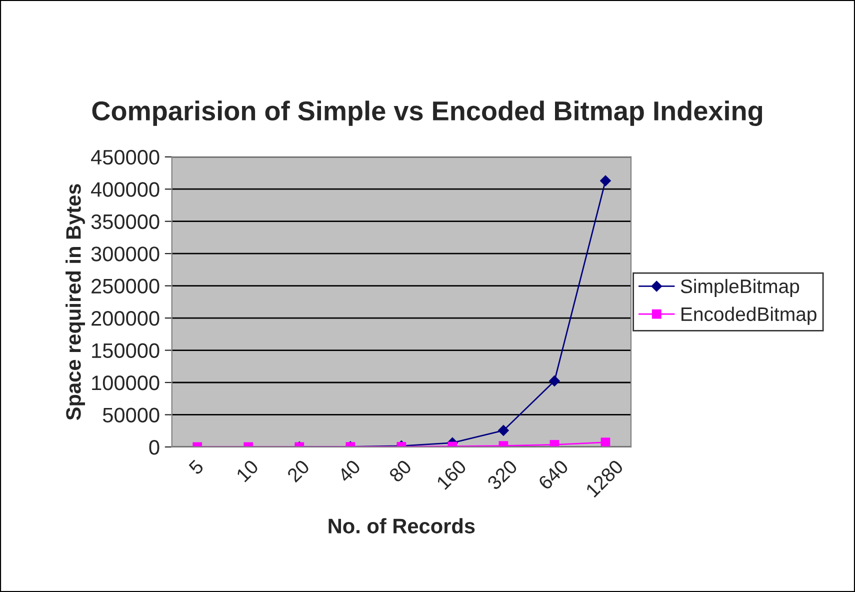 Image resolution: width=855 pixels, height=592 pixels. I want to click on y-tick-label: 0, so click(154, 447).